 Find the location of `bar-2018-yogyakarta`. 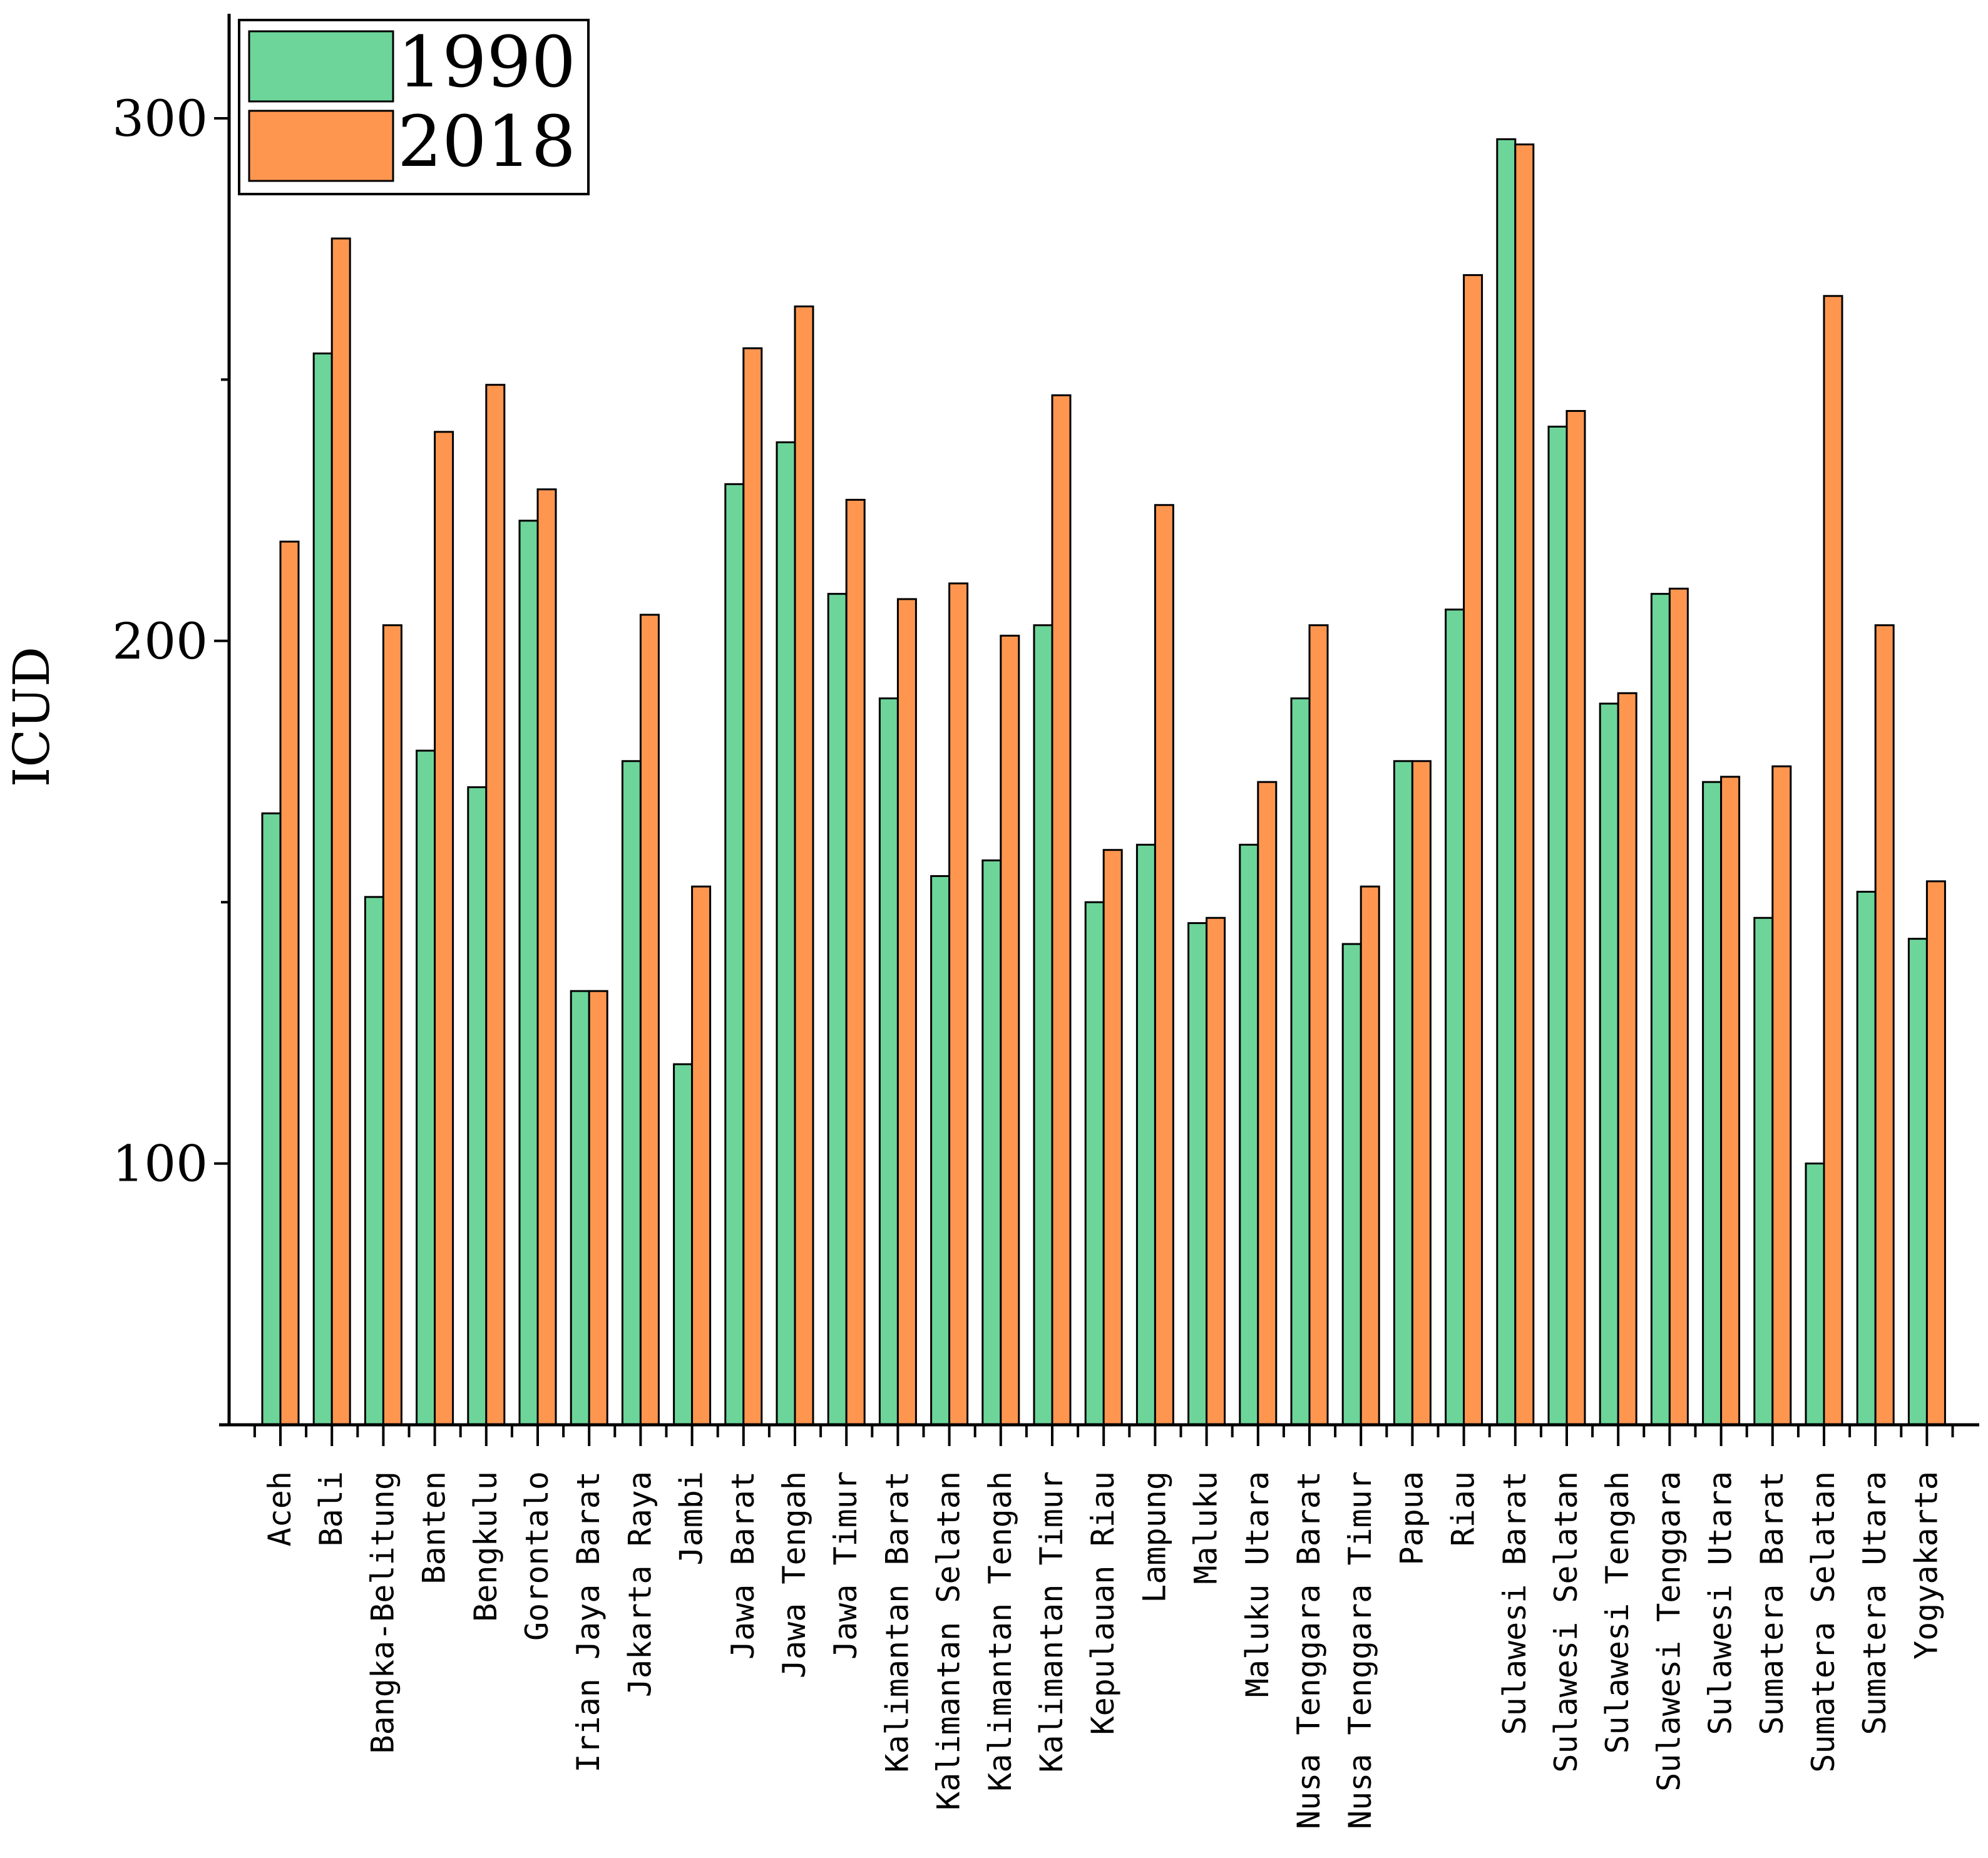

bar-2018-yogyakarta is located at coordinates (1935, 1153).